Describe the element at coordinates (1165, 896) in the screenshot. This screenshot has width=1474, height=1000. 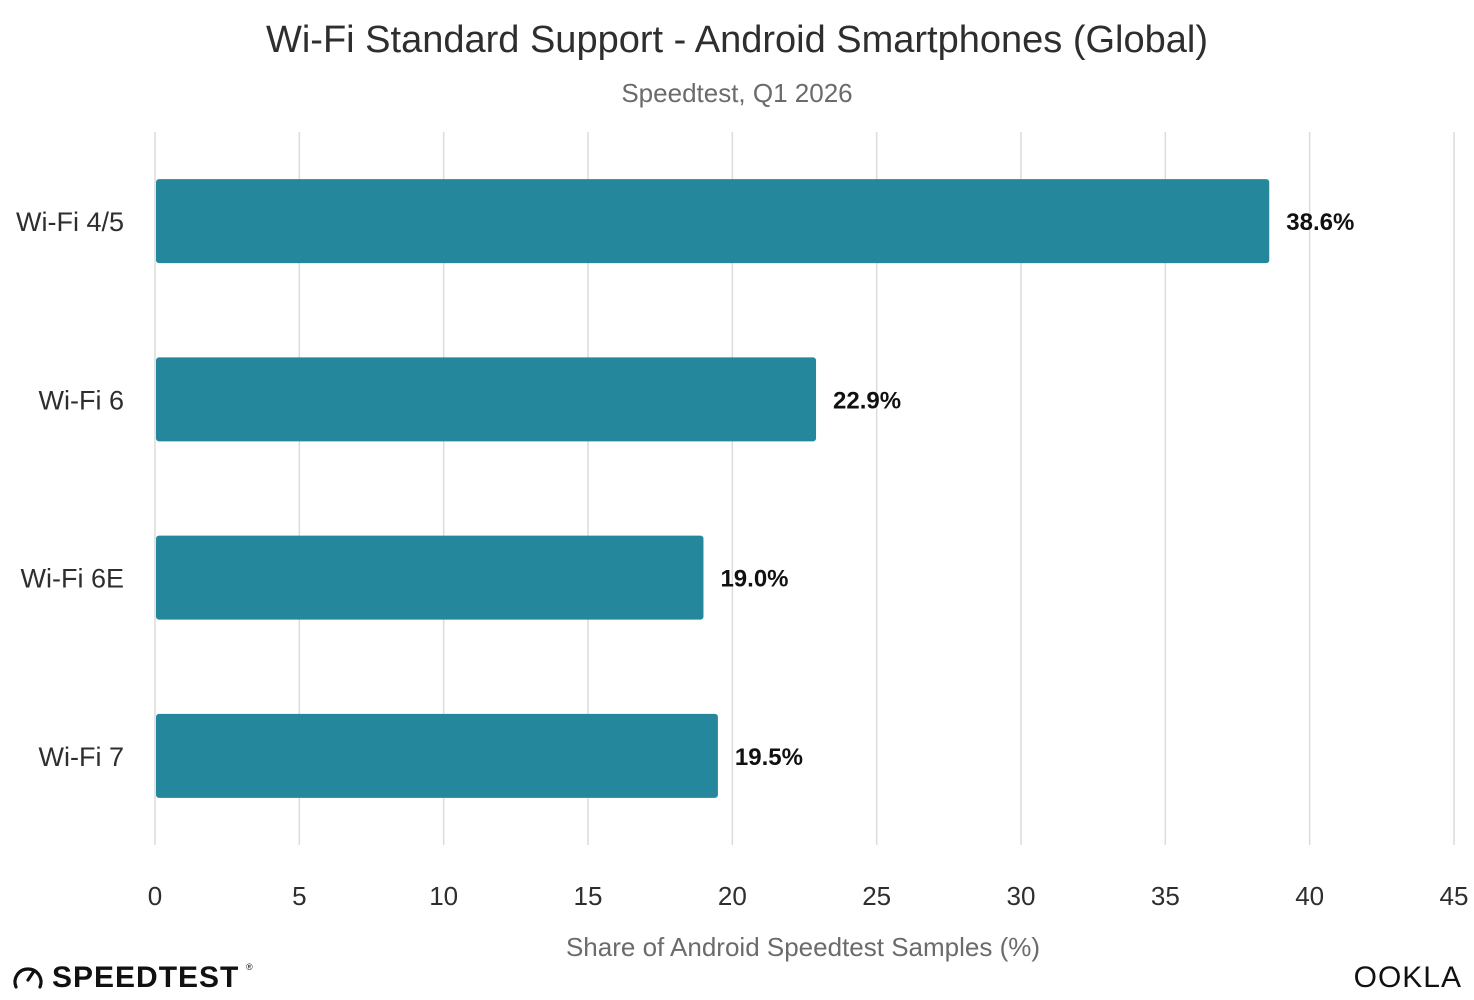
I see `x-tick-label: 35` at that location.